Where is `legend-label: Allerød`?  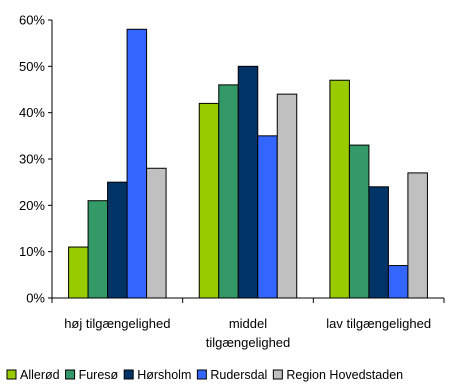 legend-label: Allerød is located at coordinates (40, 375).